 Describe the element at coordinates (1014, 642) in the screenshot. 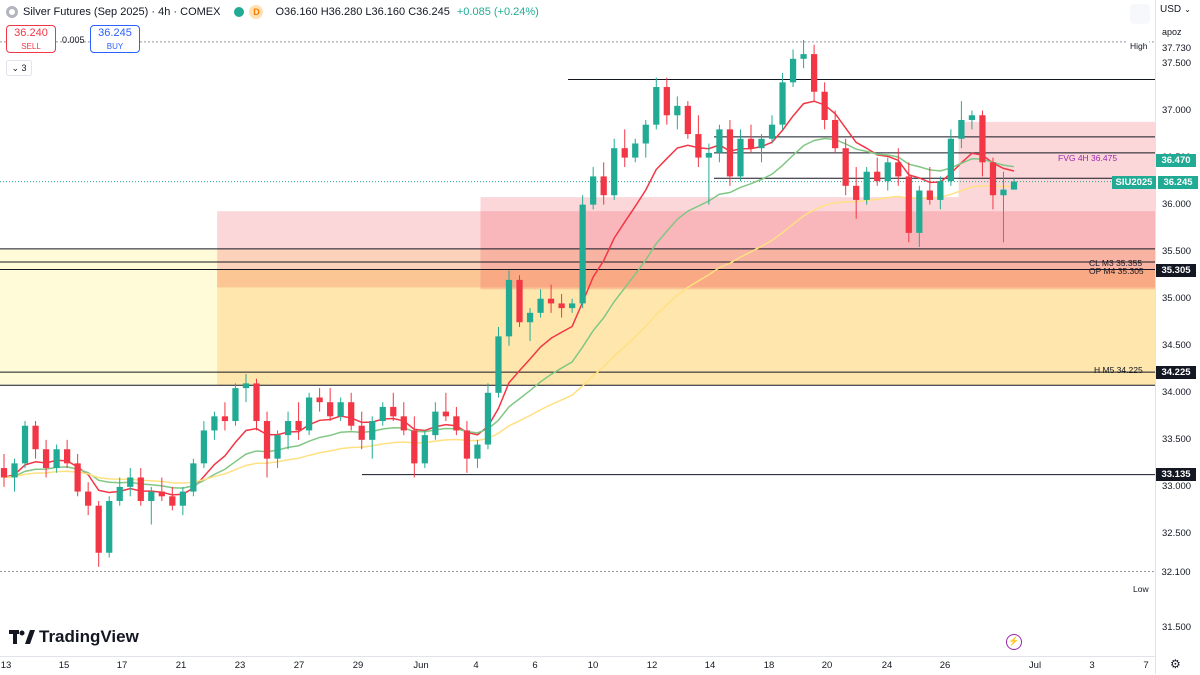

I see `lightning-icon: ⚡` at that location.